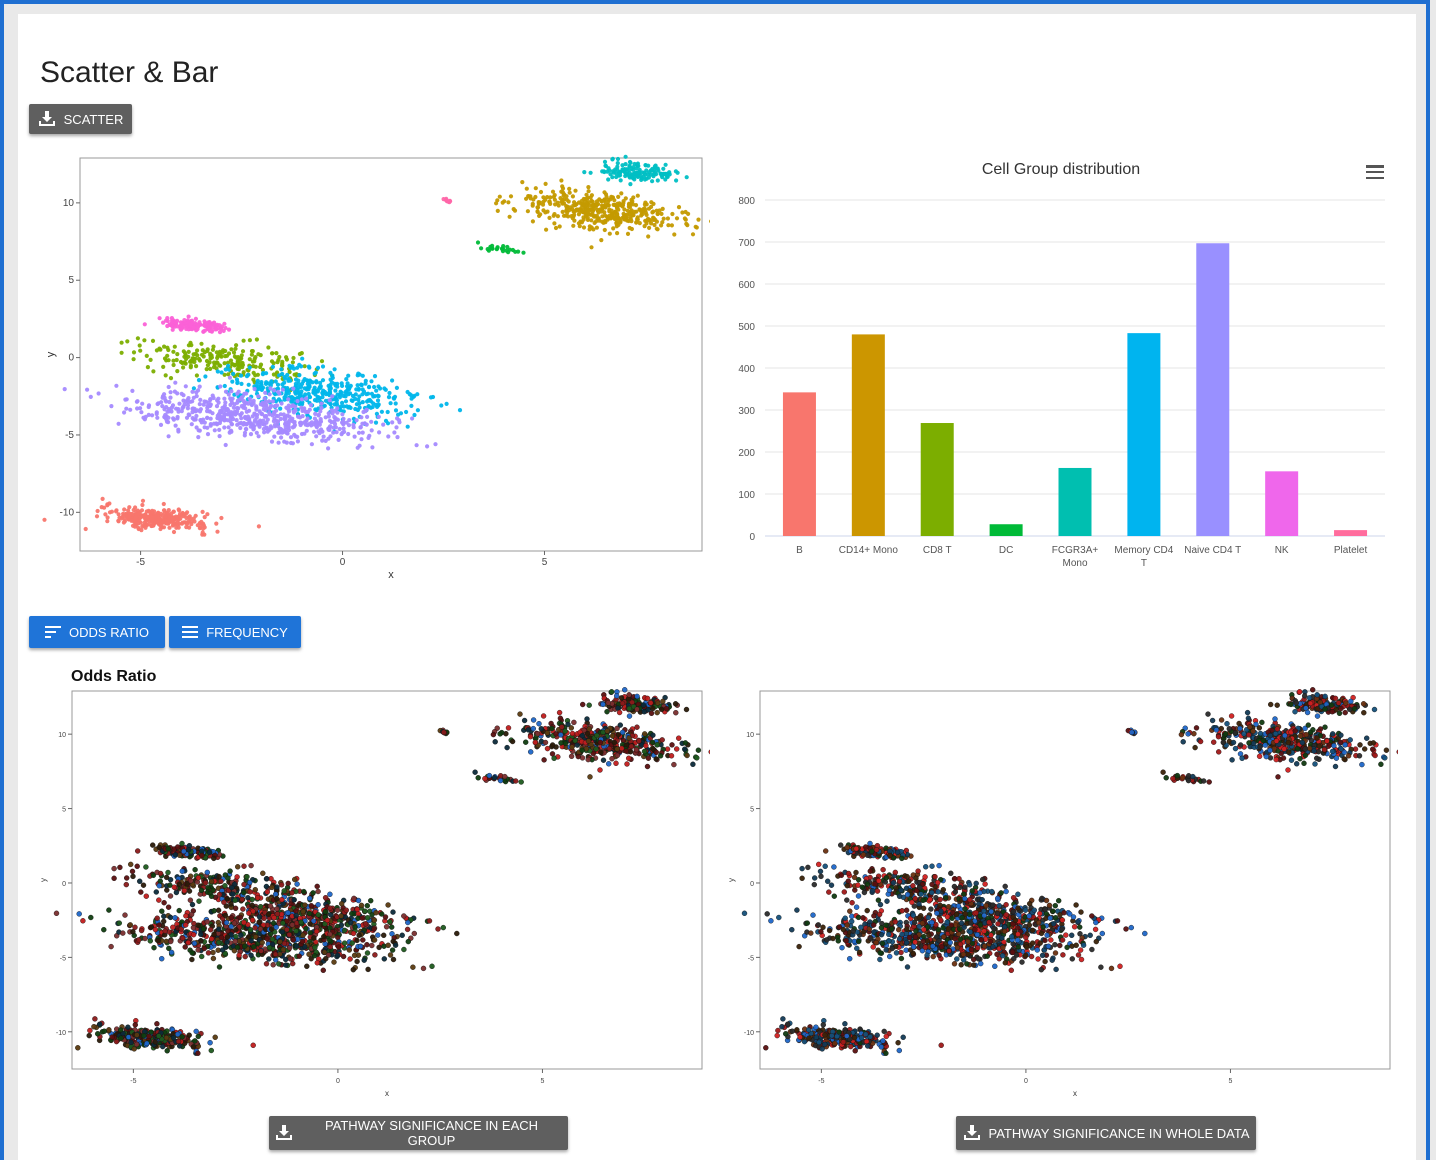  I want to click on y-tick-label: 10, so click(62, 735).